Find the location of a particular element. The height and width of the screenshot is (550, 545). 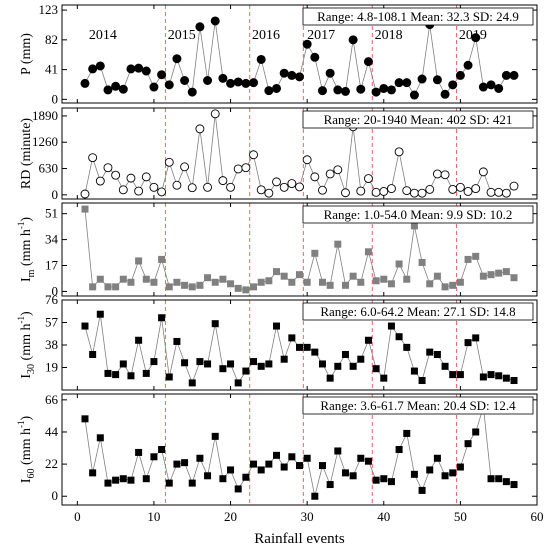

stats-text: Range: 20-1940 Mean: 402 SD: 421 is located at coordinates (418, 119).